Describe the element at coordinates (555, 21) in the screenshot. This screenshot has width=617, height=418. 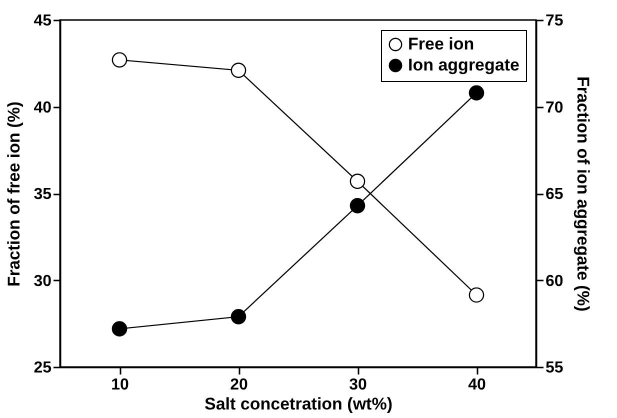
I see `y2-tick-label: 75` at that location.